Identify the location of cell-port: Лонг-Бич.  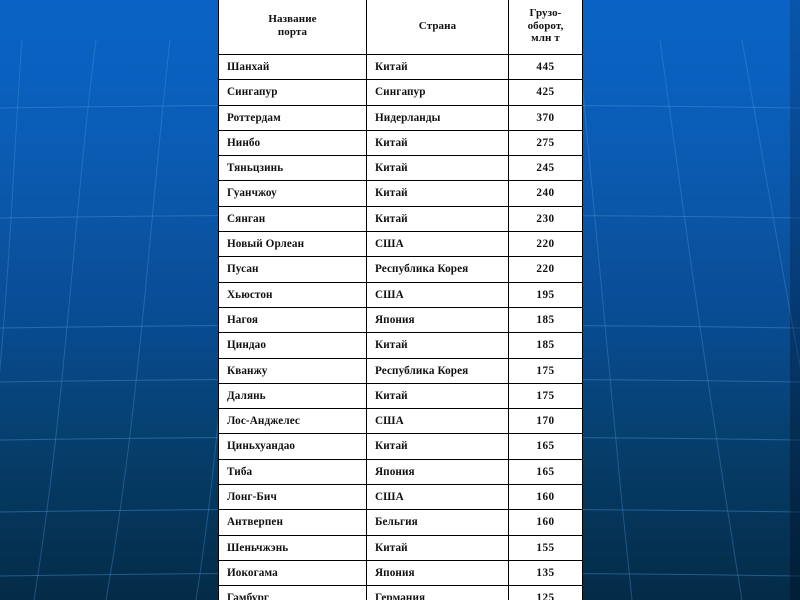
(292, 497).